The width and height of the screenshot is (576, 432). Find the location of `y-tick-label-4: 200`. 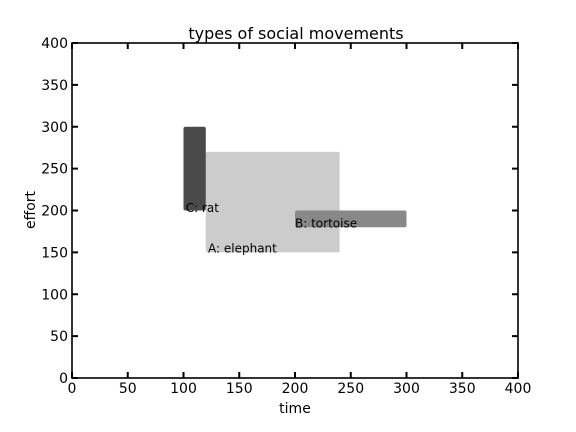

y-tick-label-4: 200 is located at coordinates (54, 212).